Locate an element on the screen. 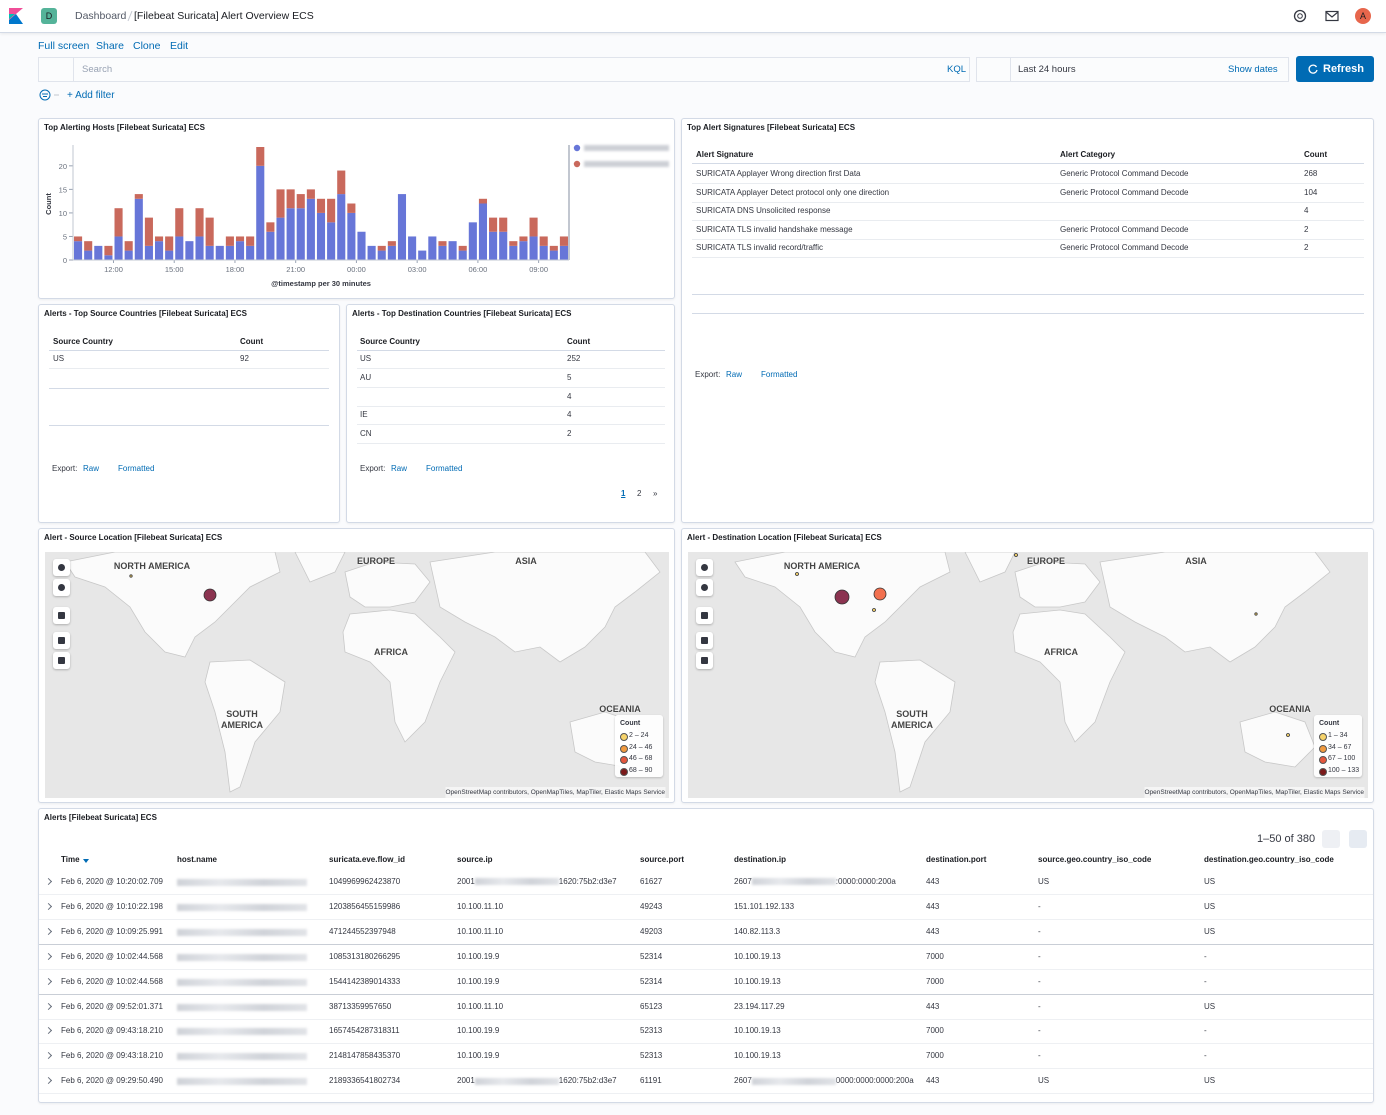 Image resolution: width=1386 pixels, height=1115 pixels. search-input is located at coordinates (504, 69).